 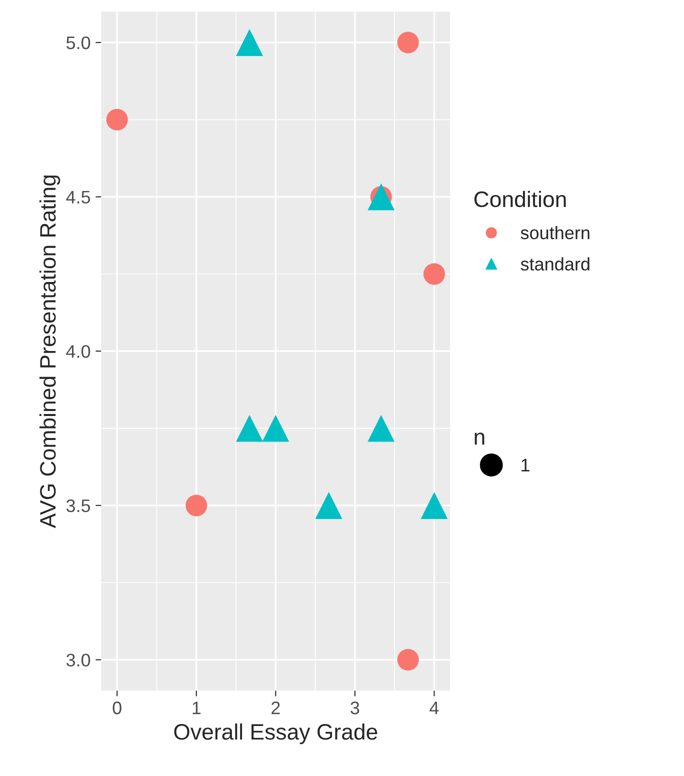 I want to click on x-tick-label: 1, so click(x=196, y=708).